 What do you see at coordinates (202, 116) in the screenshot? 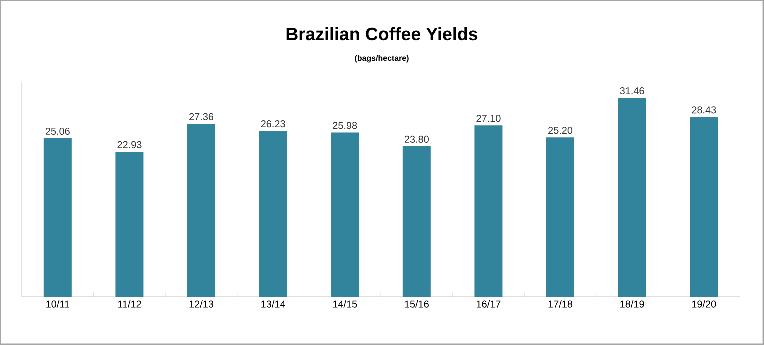
I see `data-label: 27.36` at bounding box center [202, 116].